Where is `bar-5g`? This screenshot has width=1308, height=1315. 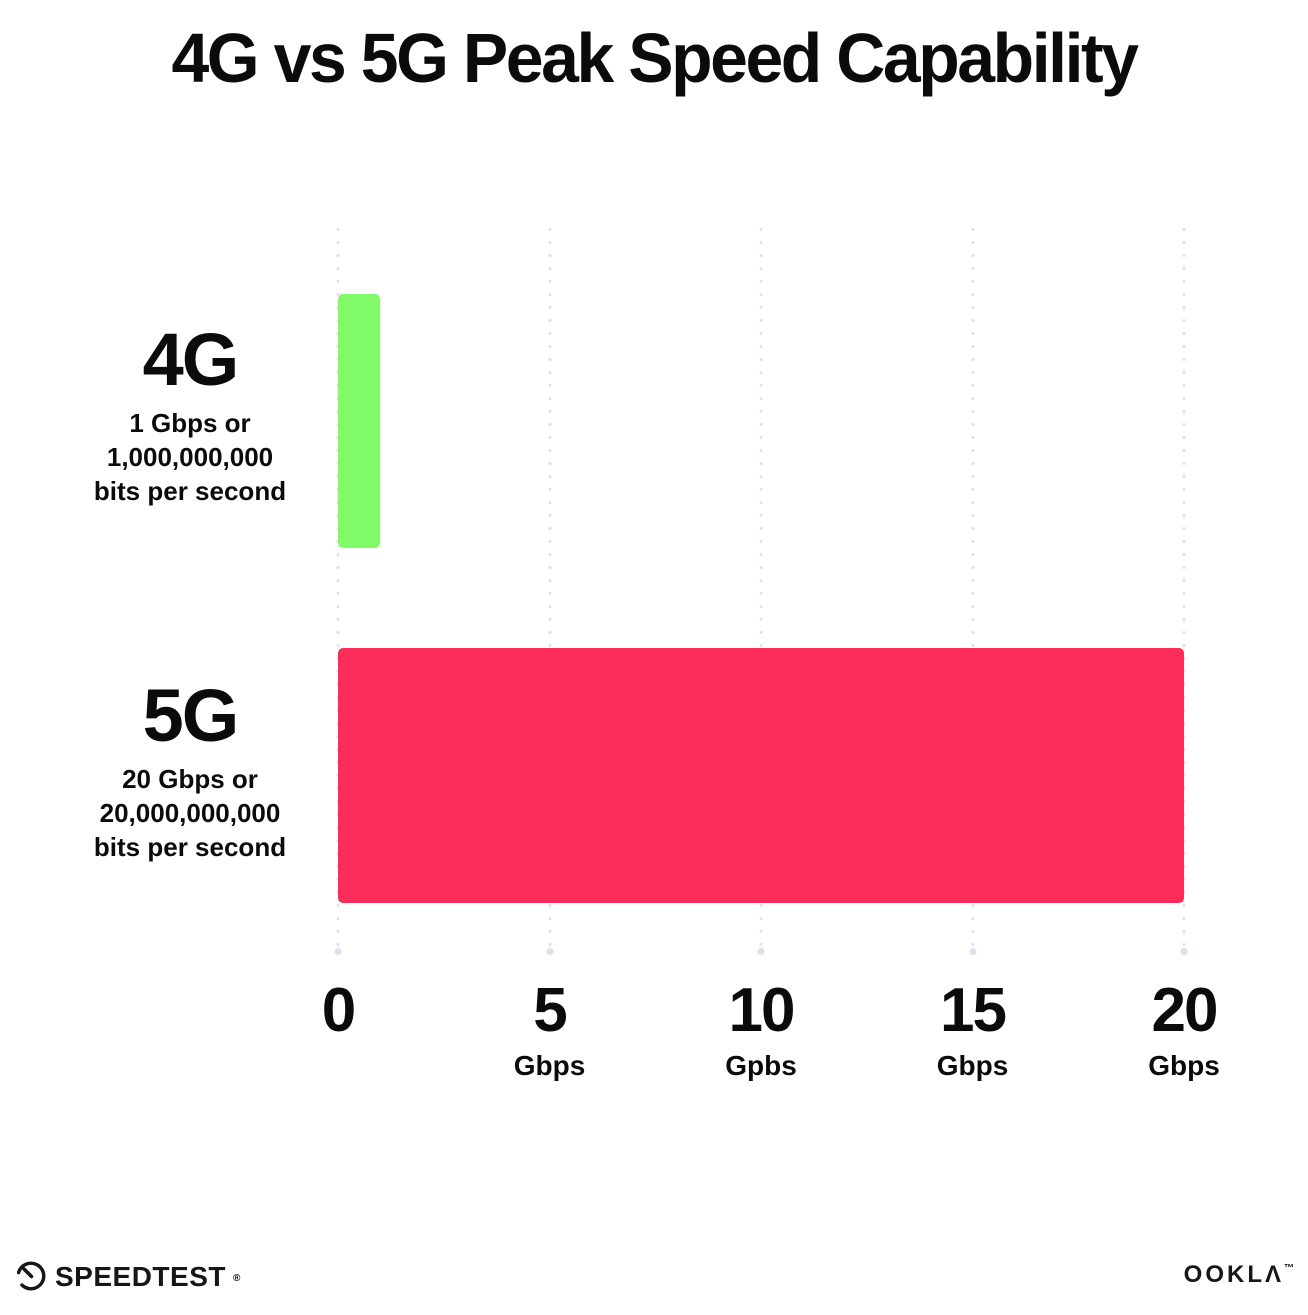
bar-5g is located at coordinates (761, 775).